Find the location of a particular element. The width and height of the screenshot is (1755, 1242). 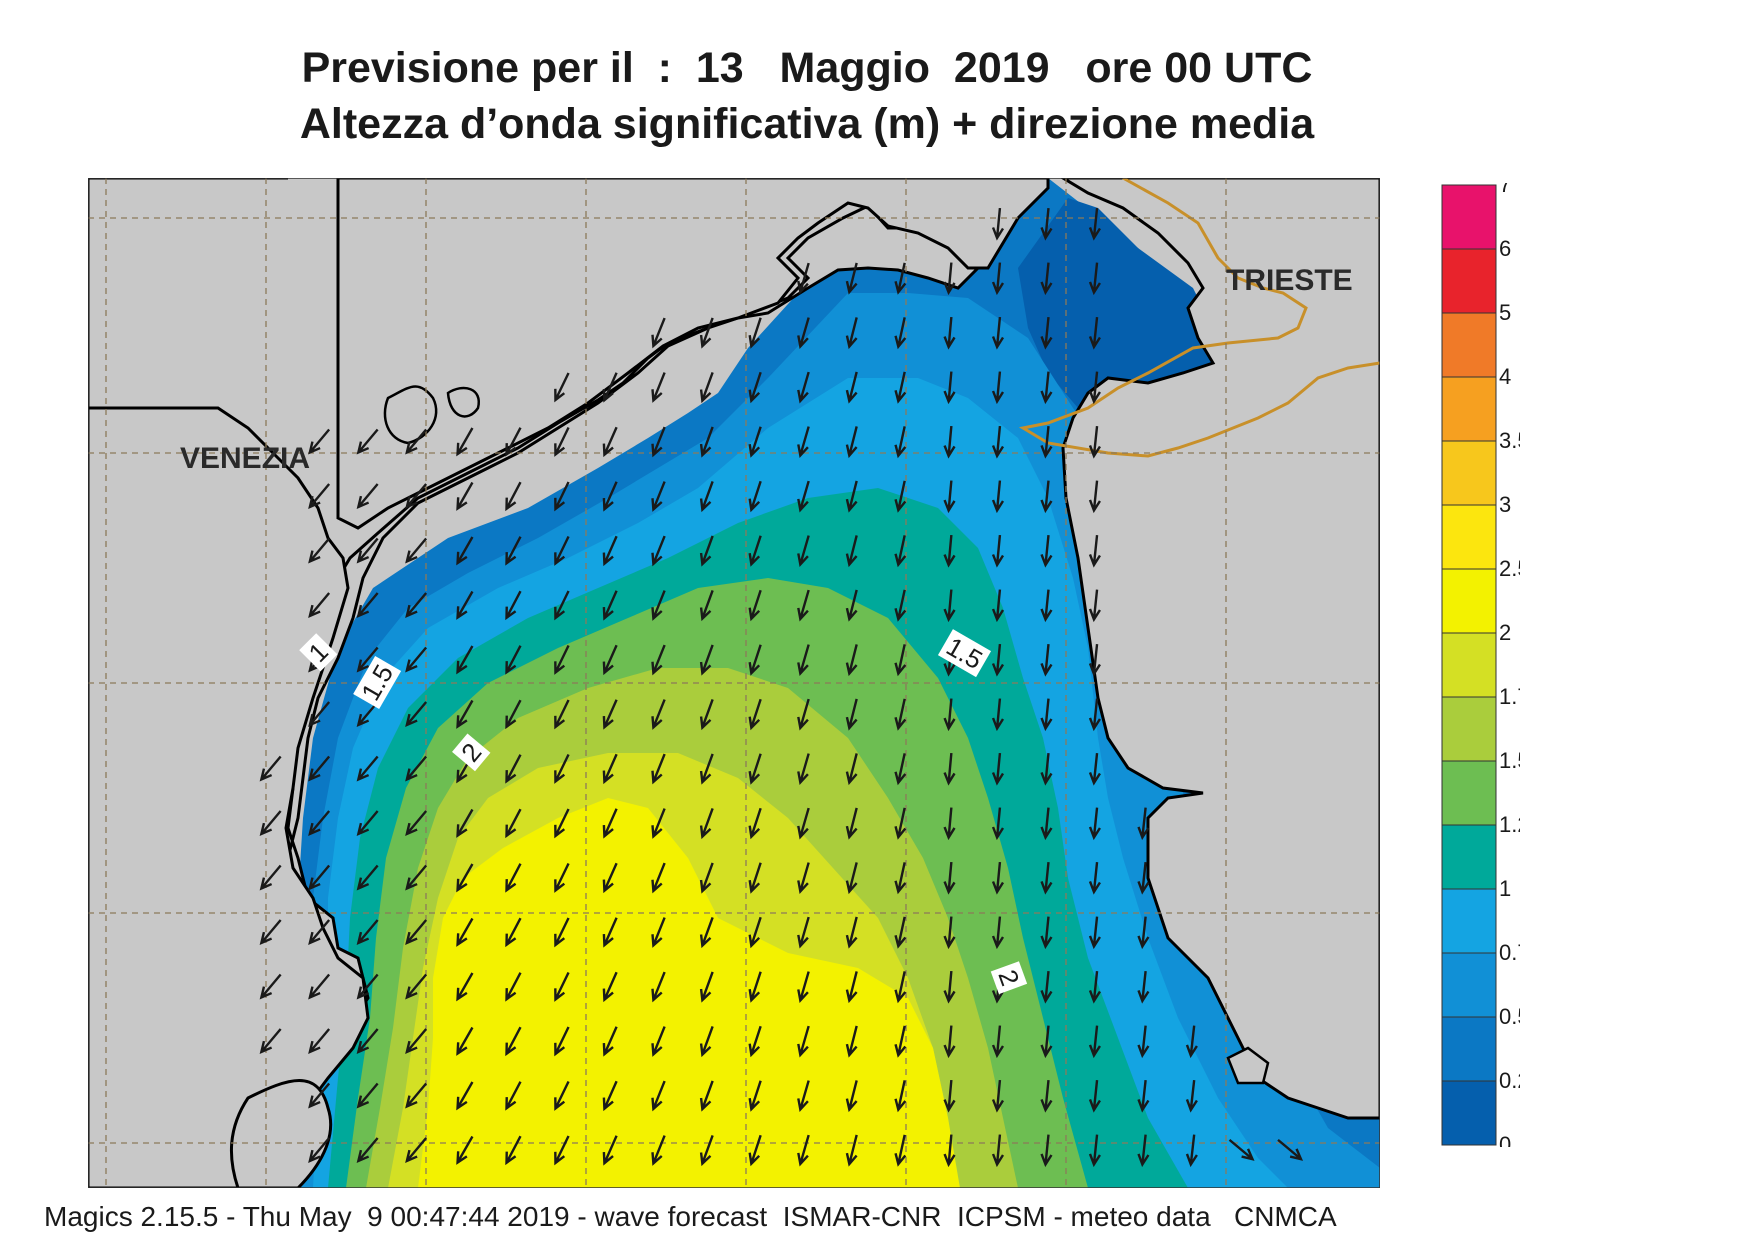

legend-tick-label: 0.5 is located at coordinates (1509, 1016).